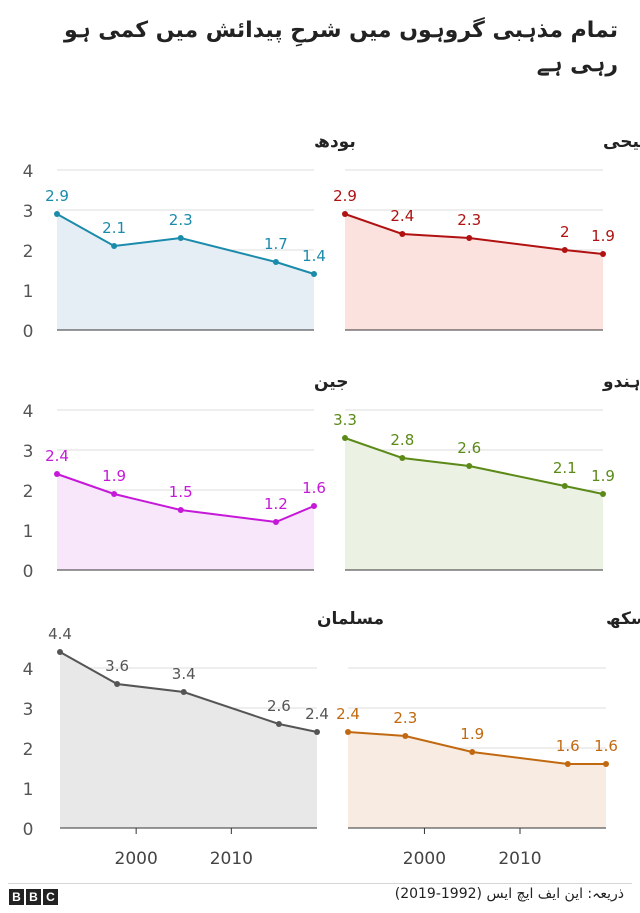  I want to click on panel-title-right: سکھ, so click(623, 619).